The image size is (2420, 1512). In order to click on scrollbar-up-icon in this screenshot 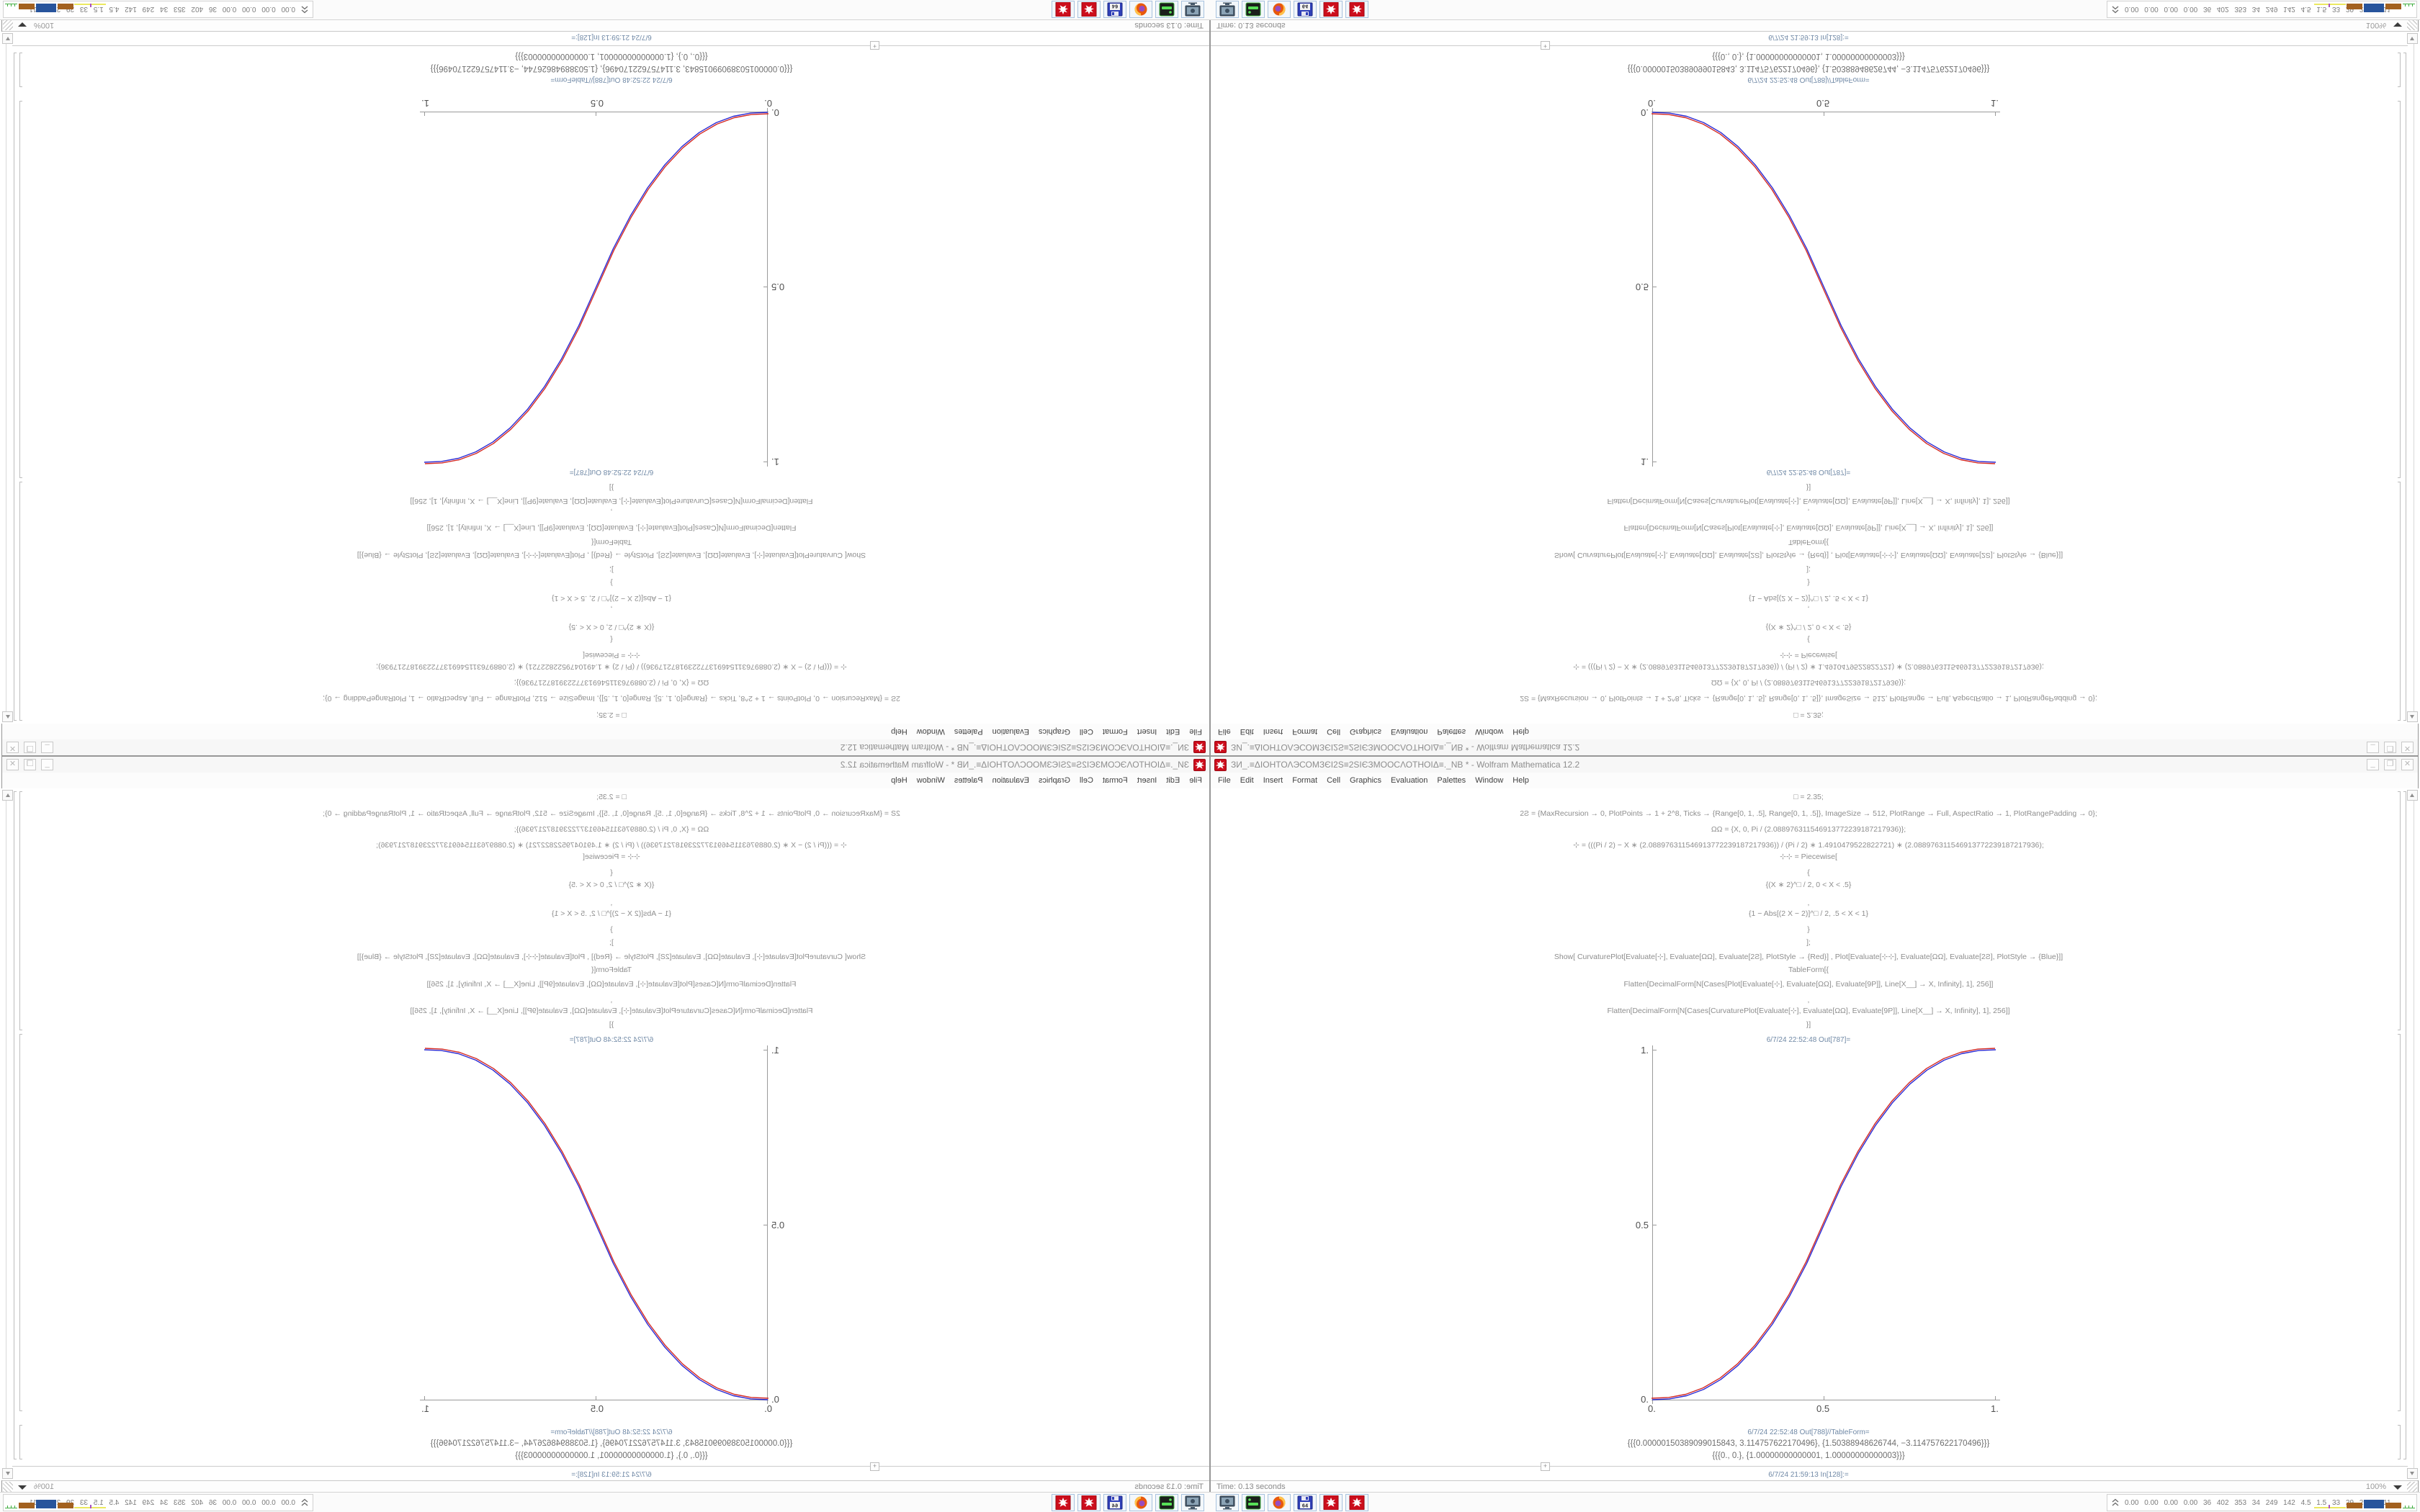, I will do `click(2412, 795)`.